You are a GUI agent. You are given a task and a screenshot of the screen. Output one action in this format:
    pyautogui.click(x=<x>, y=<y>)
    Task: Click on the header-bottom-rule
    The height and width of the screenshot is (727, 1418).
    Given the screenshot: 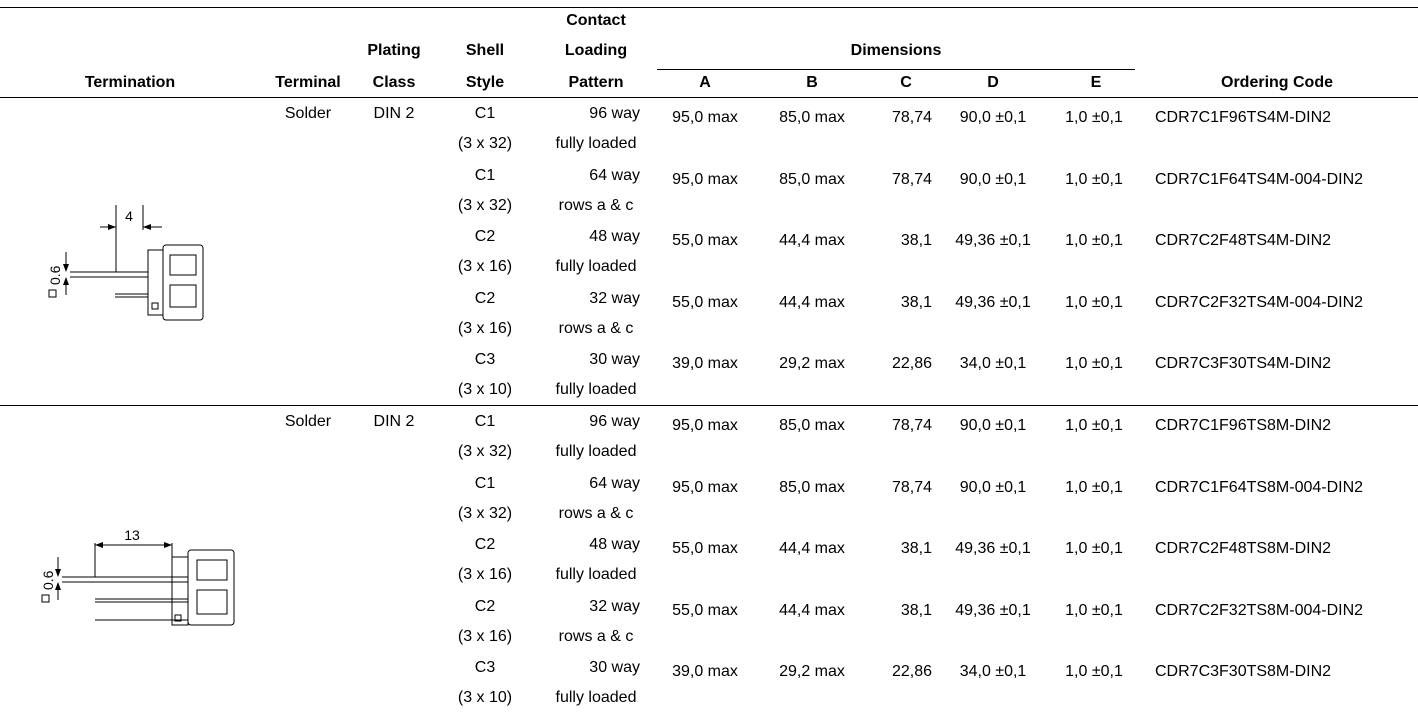 What is the action you would take?
    pyautogui.click(x=709, y=97)
    